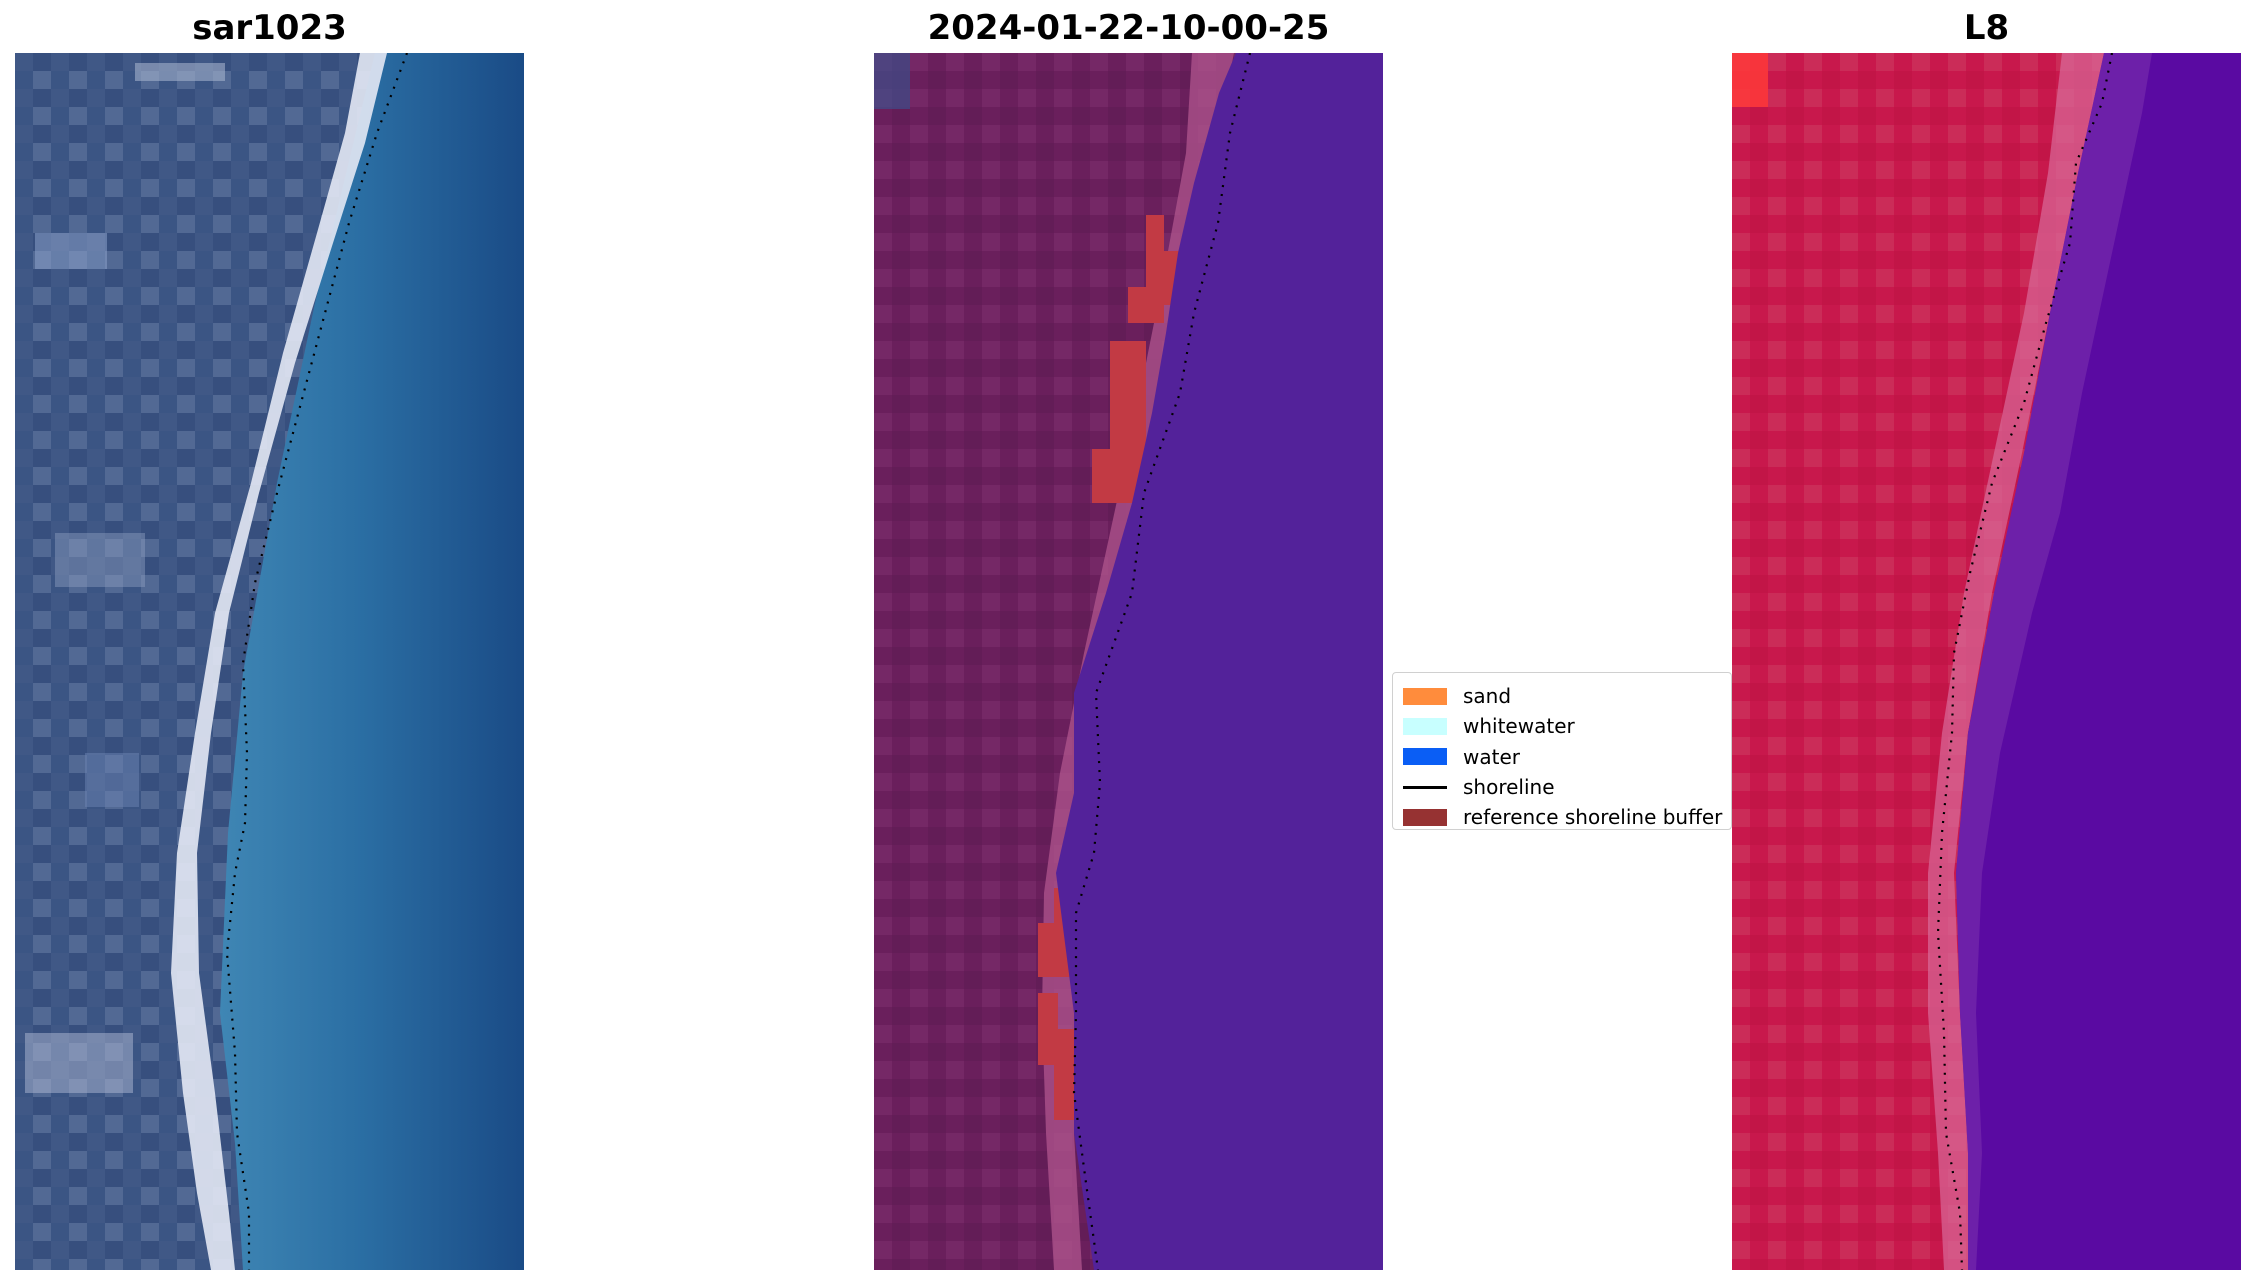 This screenshot has width=2253, height=1283. What do you see at coordinates (1509, 787) in the screenshot?
I see `legend-label: shoreline` at bounding box center [1509, 787].